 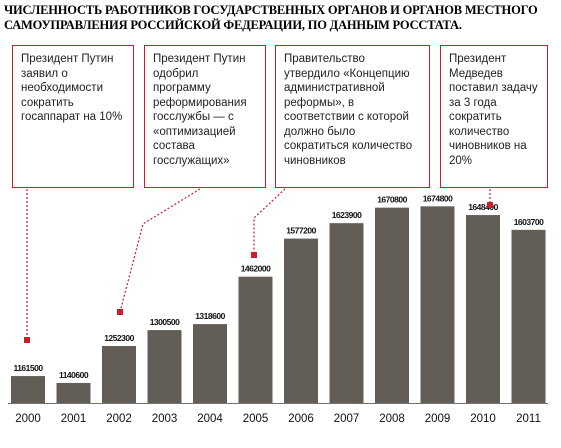 What do you see at coordinates (28, 389) in the screenshot?
I see `bar-2000` at bounding box center [28, 389].